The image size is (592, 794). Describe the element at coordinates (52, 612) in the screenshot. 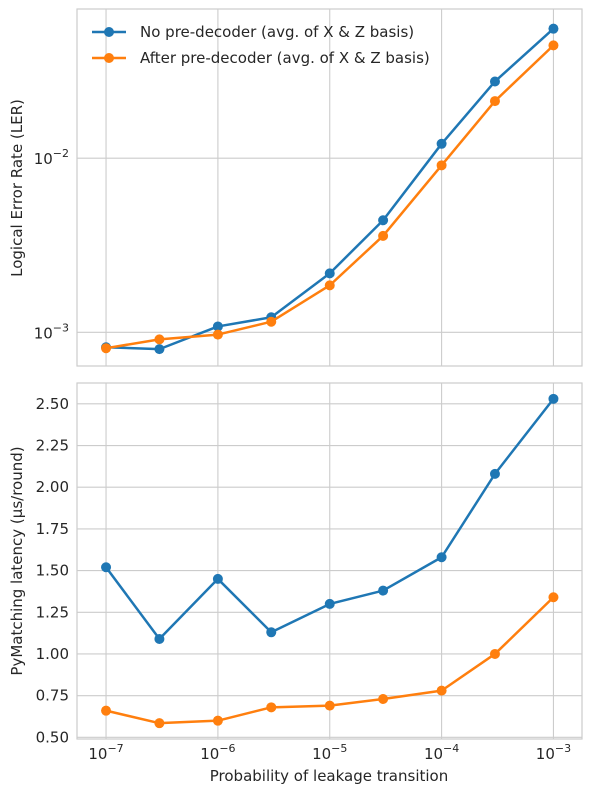

I see `latency-y-tick-label: 1.25` at that location.